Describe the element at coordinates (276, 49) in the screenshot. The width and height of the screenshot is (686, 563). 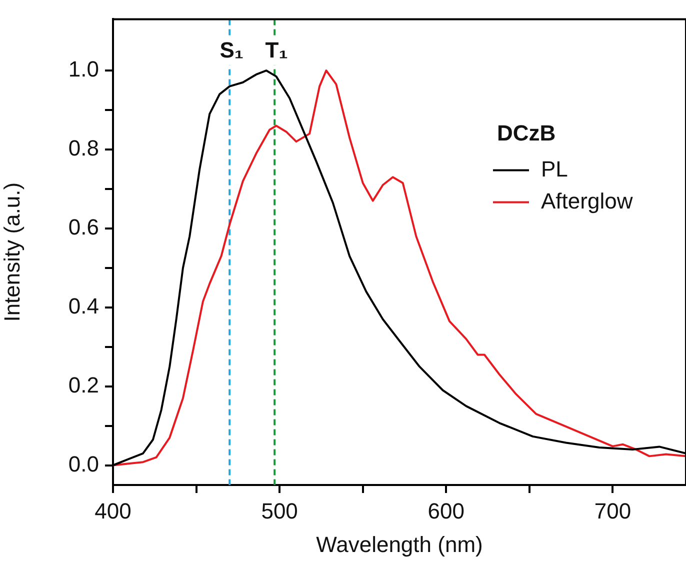
I see `ref-line-label: T₁` at that location.